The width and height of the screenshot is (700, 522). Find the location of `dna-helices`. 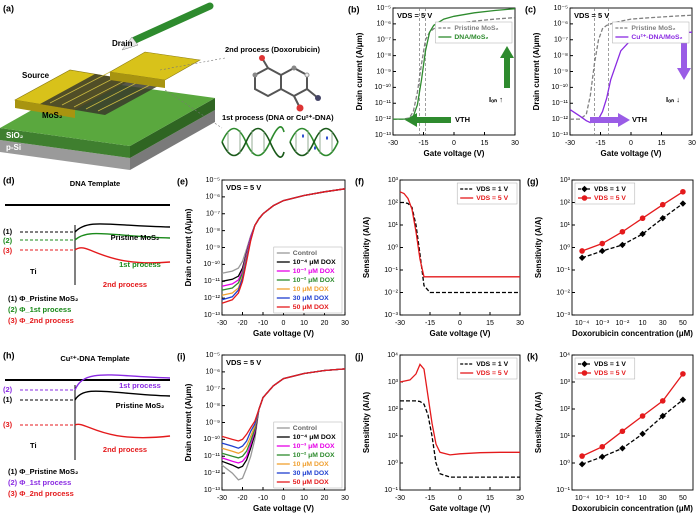

dna-helices is located at coordinates (280, 142).